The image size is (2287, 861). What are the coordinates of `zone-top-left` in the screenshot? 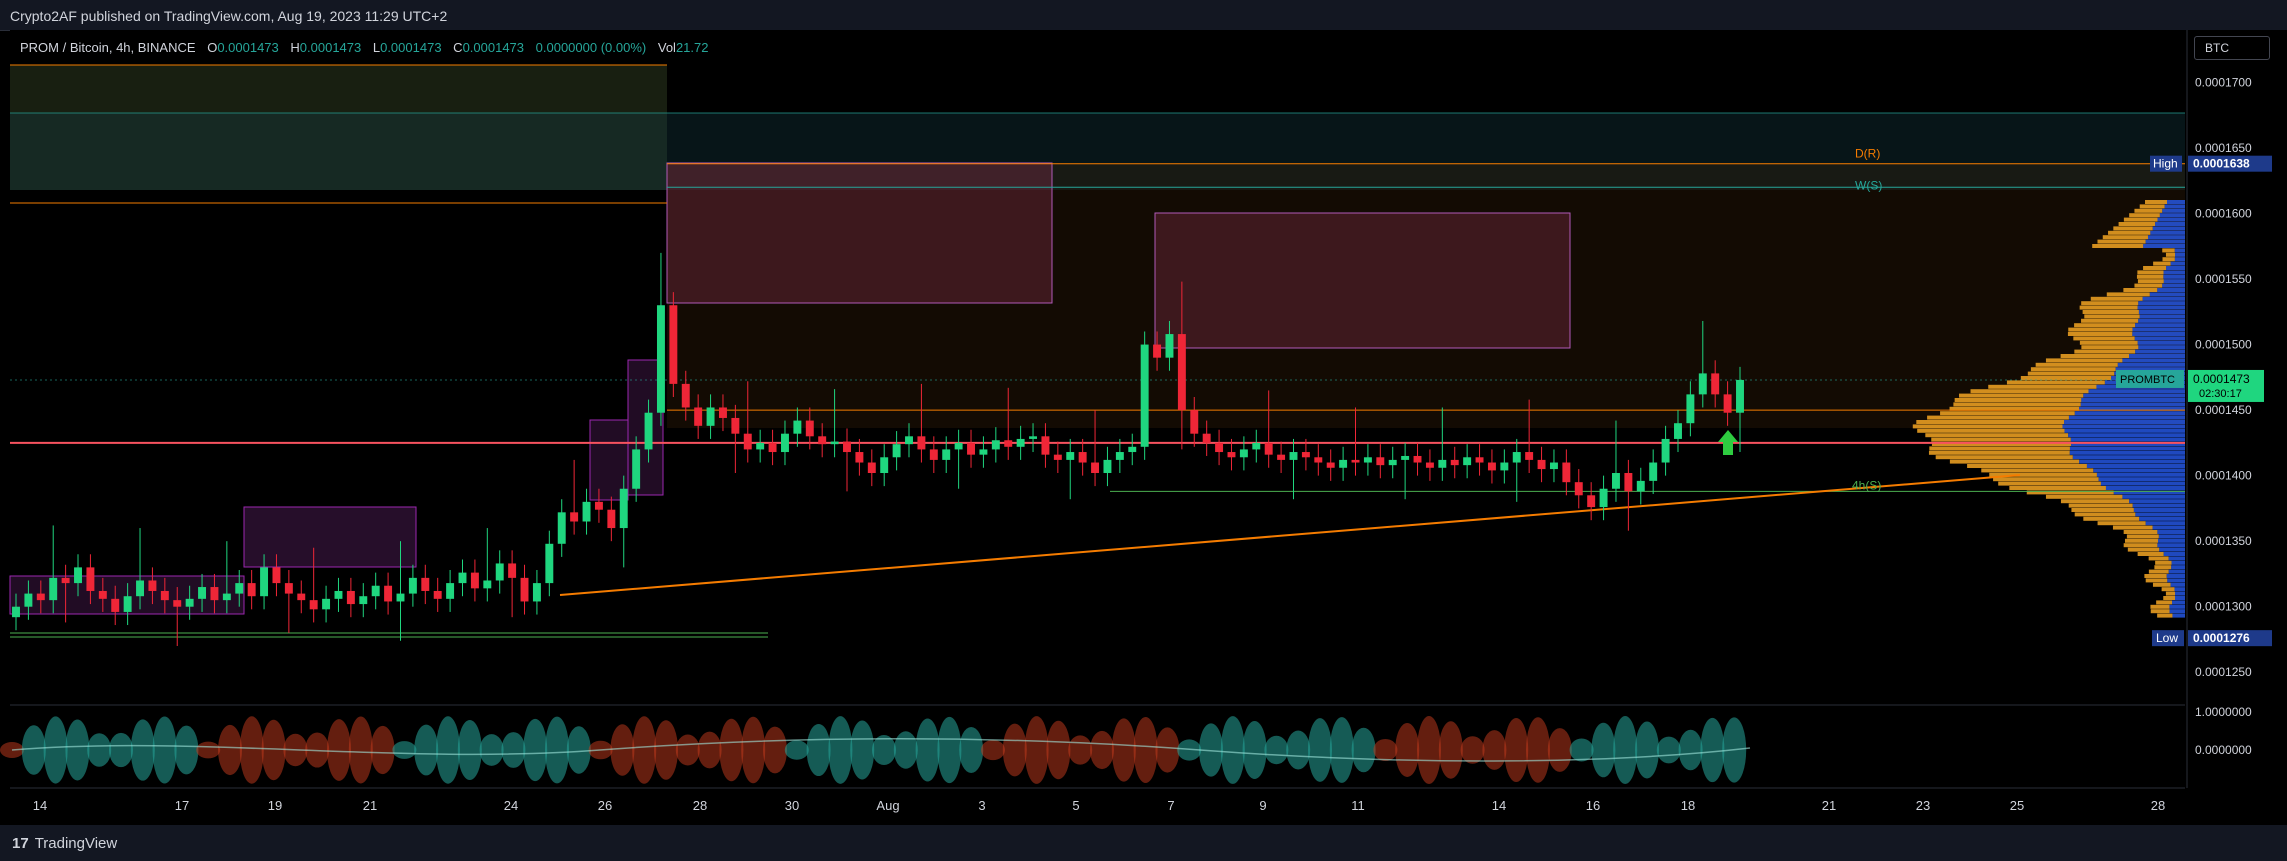 It's located at (338, 127).